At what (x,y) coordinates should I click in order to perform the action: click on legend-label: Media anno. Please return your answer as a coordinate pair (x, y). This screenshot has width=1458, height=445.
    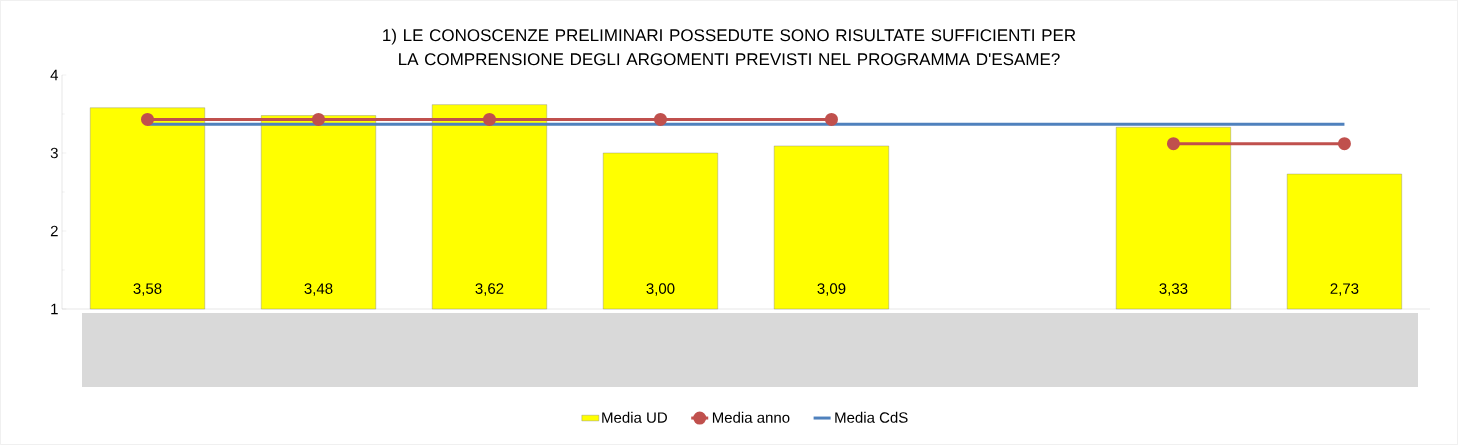
    Looking at the image, I should click on (751, 417).